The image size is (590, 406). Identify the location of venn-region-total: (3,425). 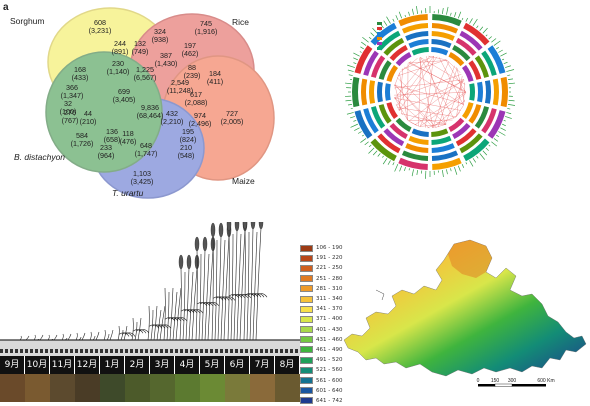
(142, 181).